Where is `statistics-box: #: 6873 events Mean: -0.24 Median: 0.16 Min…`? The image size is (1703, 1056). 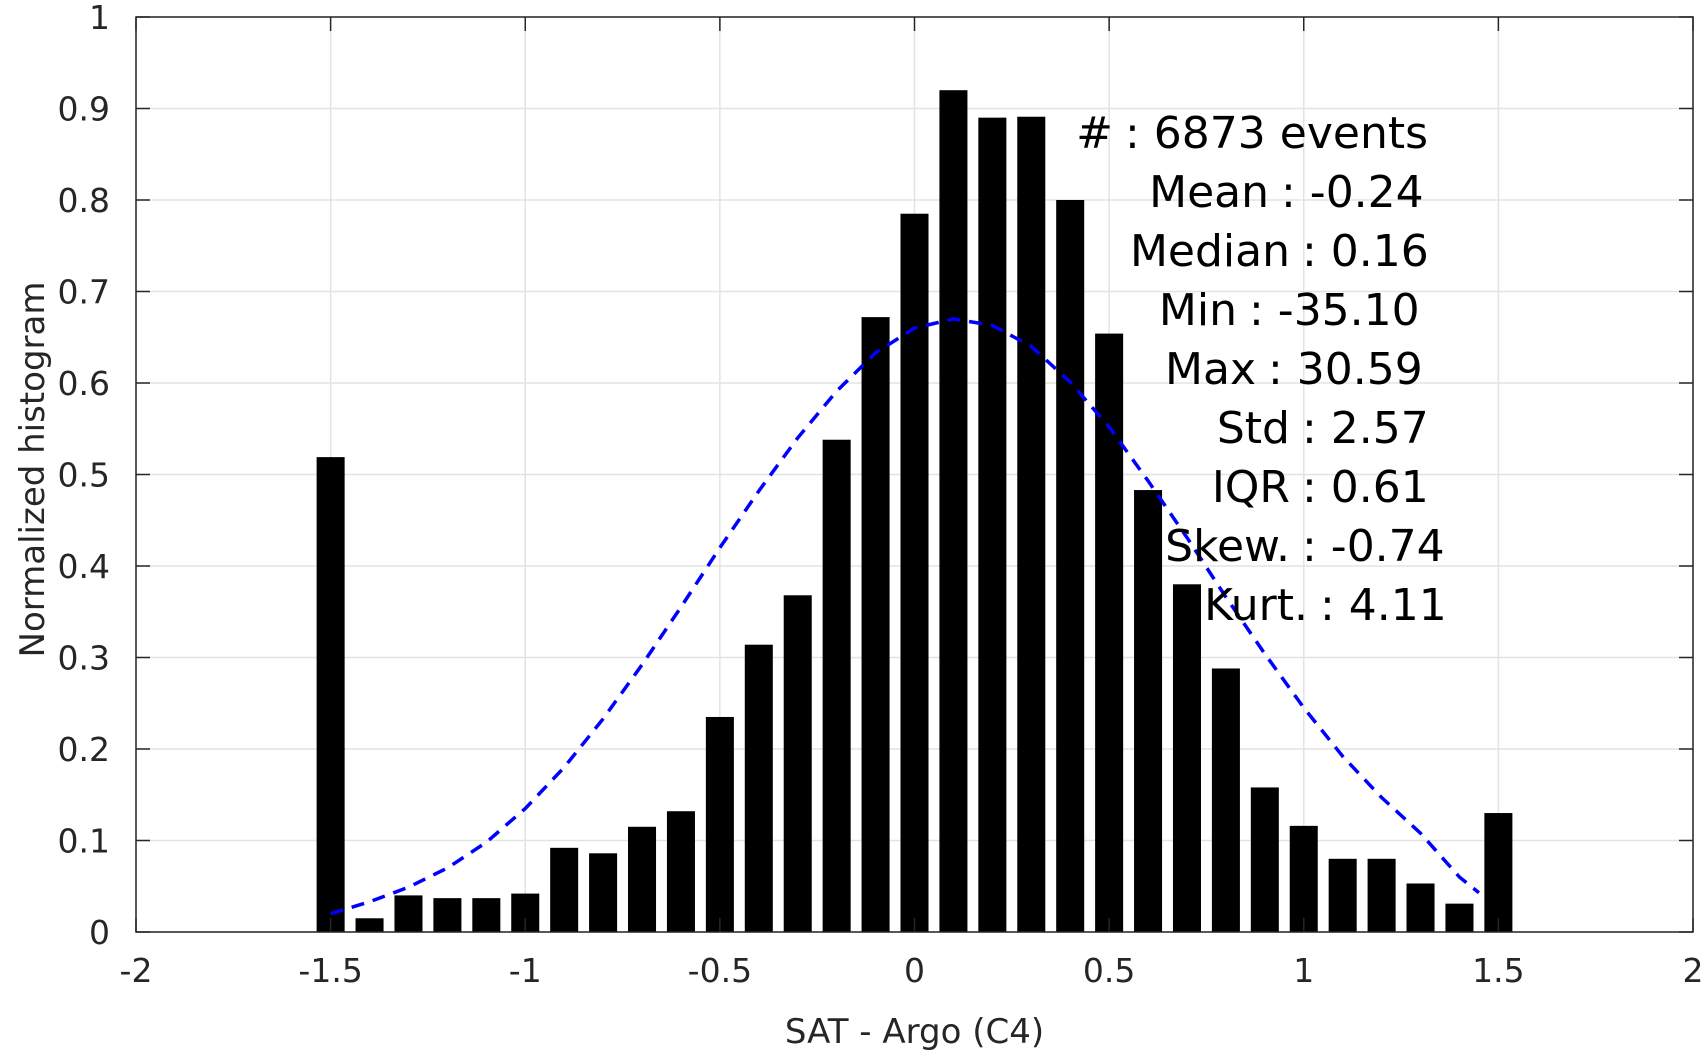
statistics-box: #: 6873 events Mean: -0.24 Median: 0.16 Min… is located at coordinates (1261, 369).